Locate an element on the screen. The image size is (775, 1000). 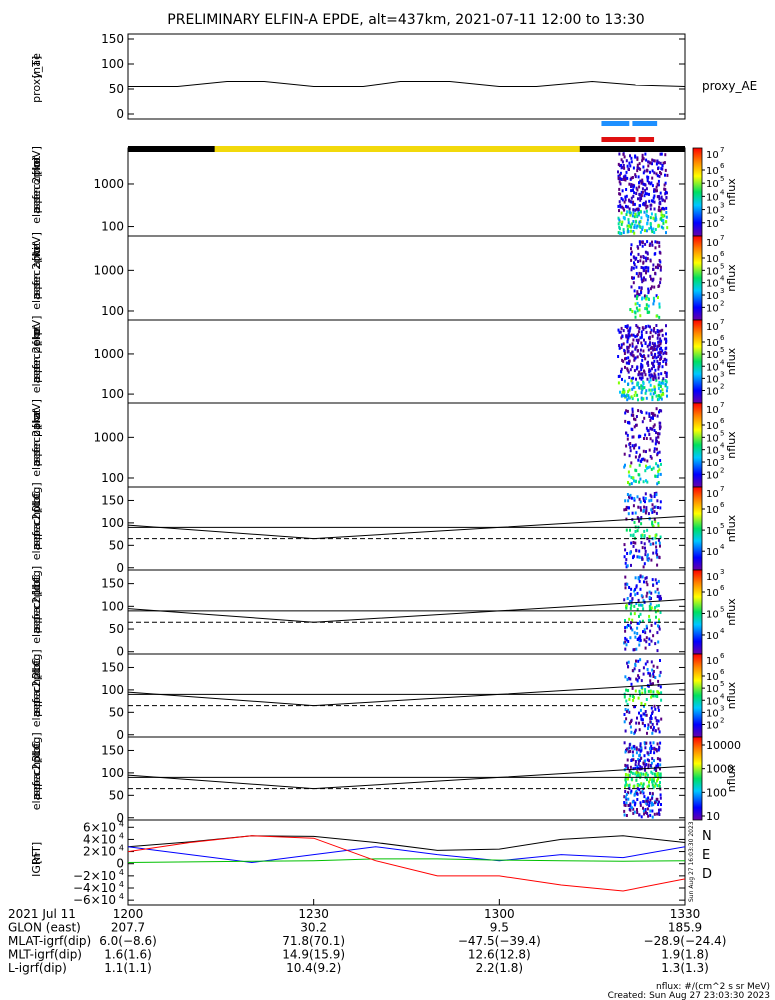
colorbar-tick-exponent: 5 is located at coordinates (722, 350).